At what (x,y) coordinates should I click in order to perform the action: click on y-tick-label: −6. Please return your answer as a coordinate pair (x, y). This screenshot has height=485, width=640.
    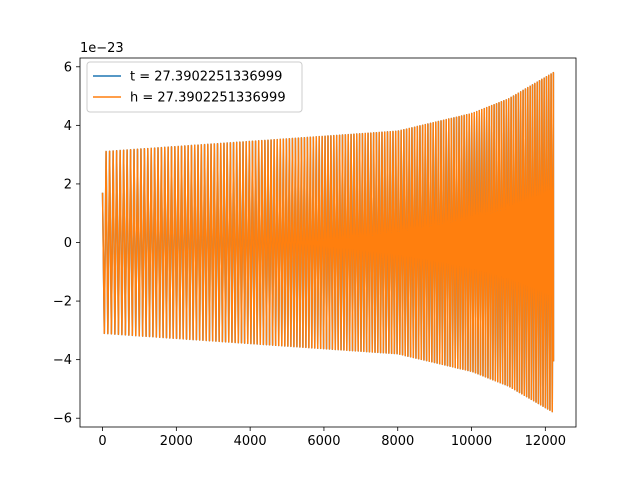
    Looking at the image, I should click on (62, 419).